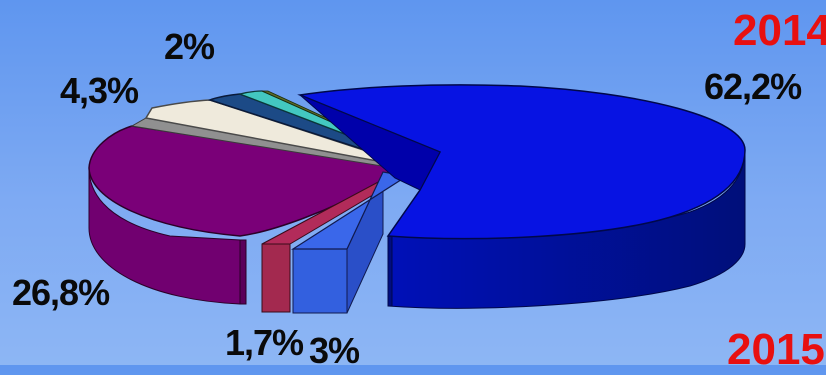  Describe the element at coordinates (776, 349) in the screenshot. I see `year-label-2015: 2015` at that location.